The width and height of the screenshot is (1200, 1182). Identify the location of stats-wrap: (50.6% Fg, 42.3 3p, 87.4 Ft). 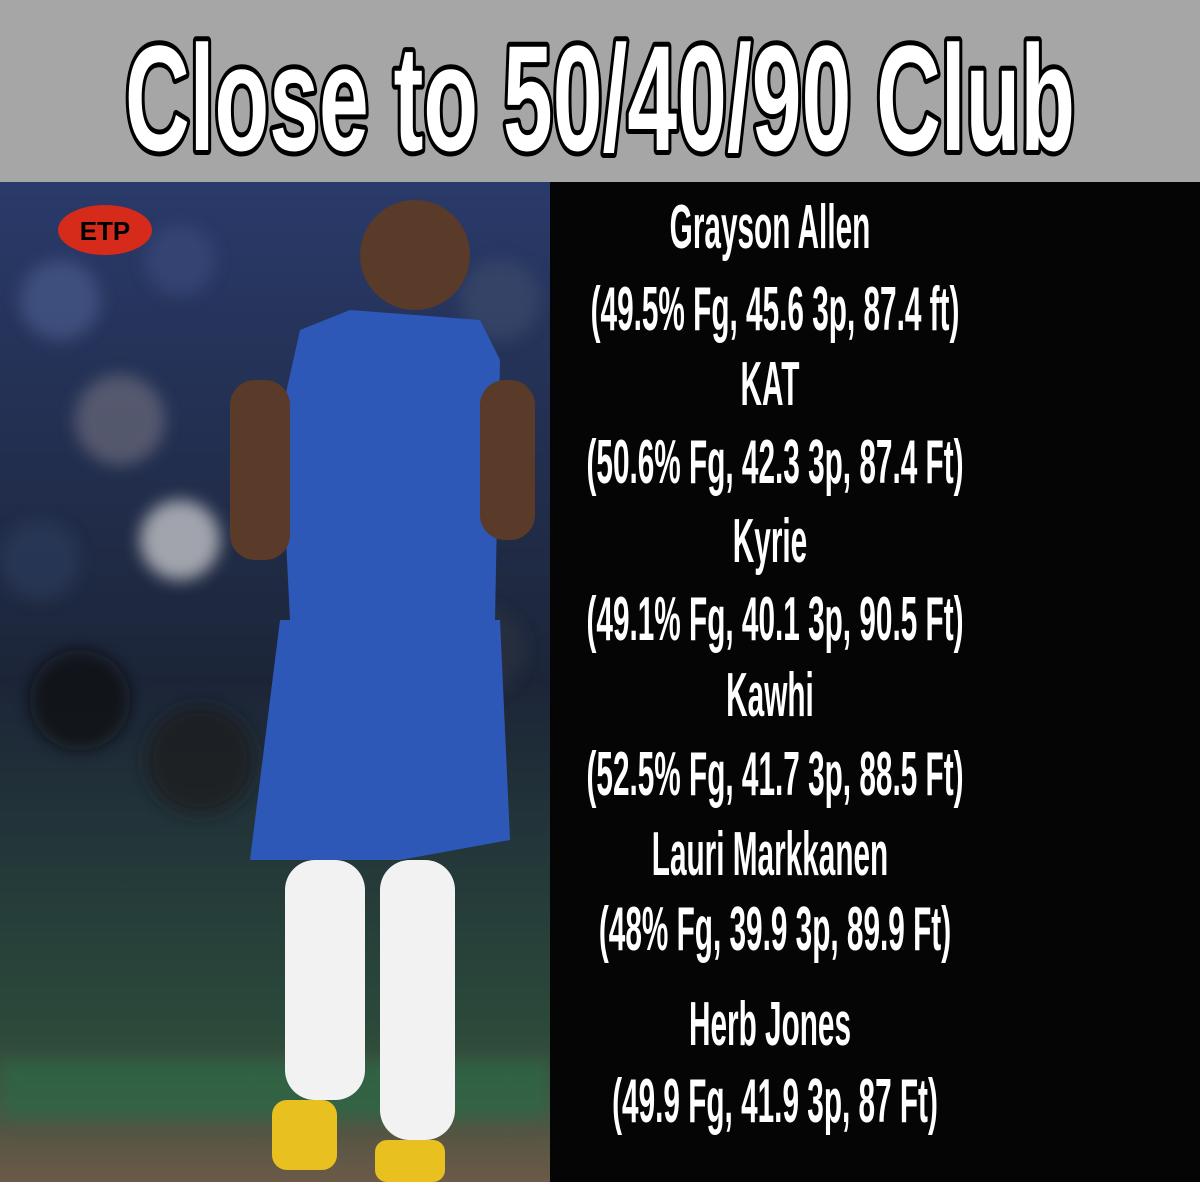
(774, 462).